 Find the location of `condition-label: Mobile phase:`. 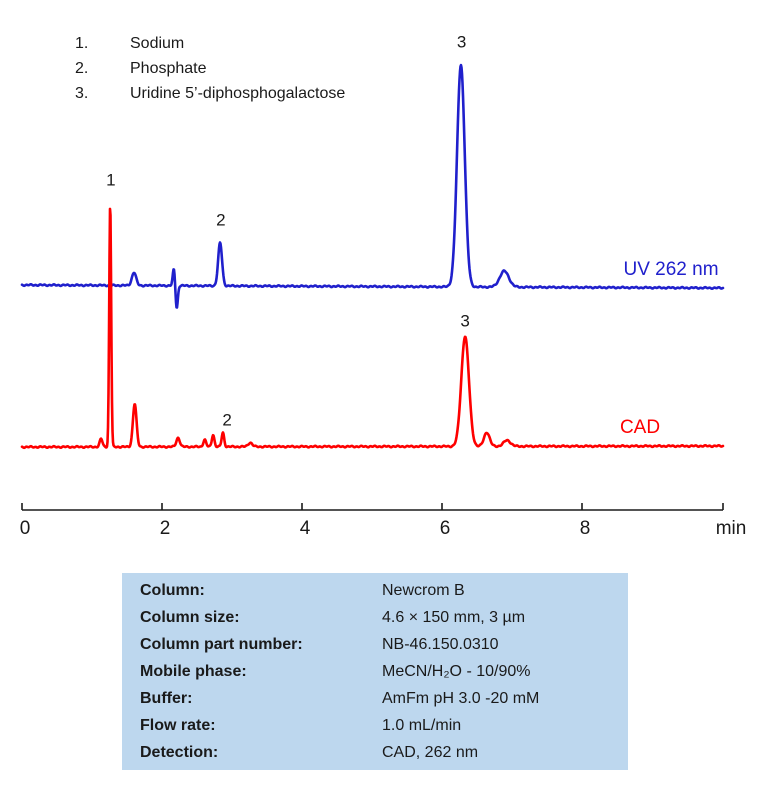

condition-label: Mobile phase: is located at coordinates (193, 671).